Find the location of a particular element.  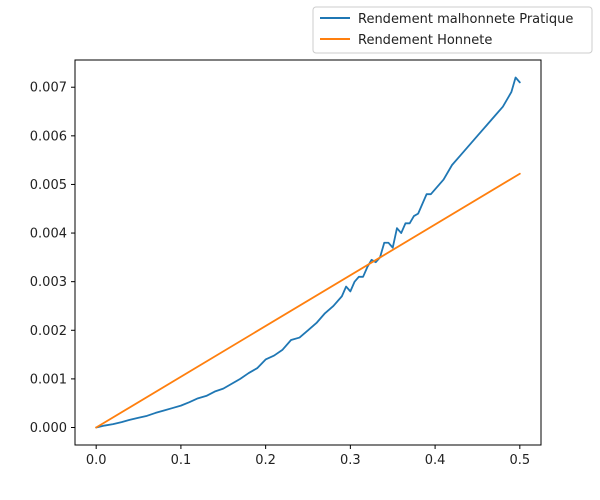

y-axis-ticks: 0.000 0.001 0.002 0.003 0.004 0.005 0.006 0.007 is located at coordinates (52, 258).